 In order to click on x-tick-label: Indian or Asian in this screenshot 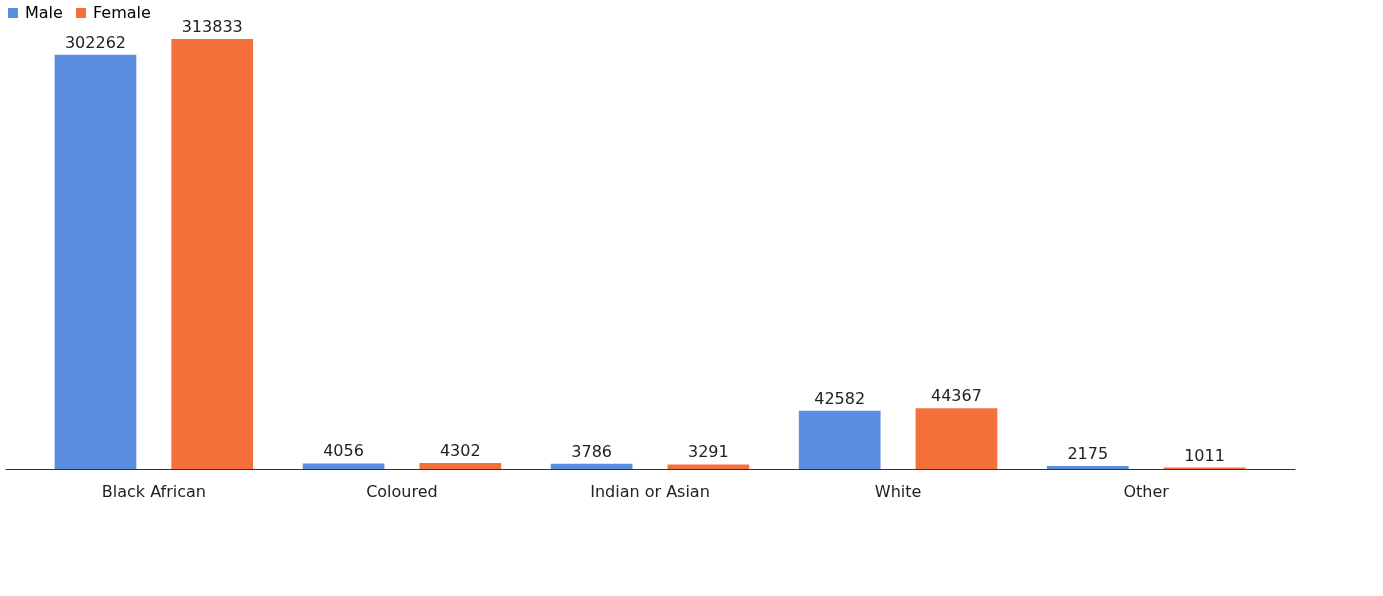, I will do `click(650, 491)`.